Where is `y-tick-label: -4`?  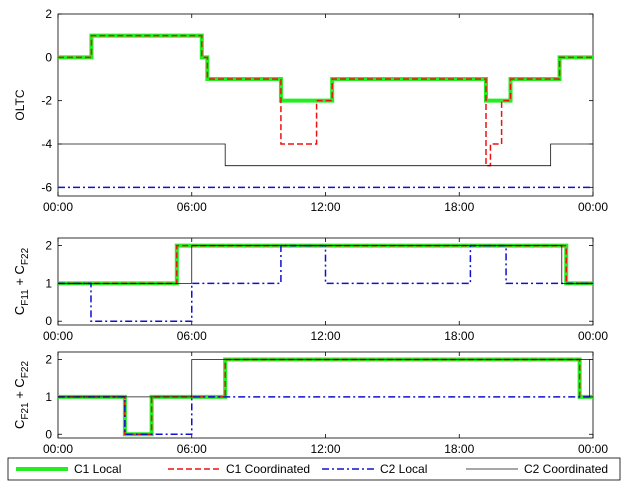 y-tick-label: -4 is located at coordinates (46, 144).